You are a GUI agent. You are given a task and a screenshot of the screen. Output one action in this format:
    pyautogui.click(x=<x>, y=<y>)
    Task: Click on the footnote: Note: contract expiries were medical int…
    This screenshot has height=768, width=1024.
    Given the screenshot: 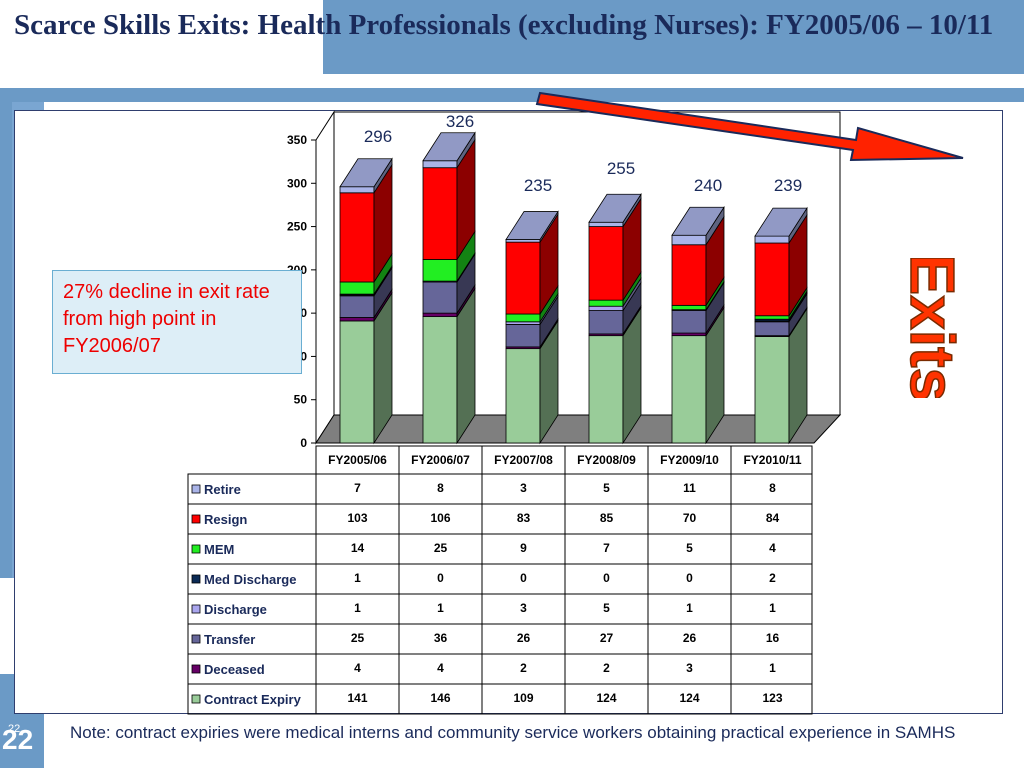 What is the action you would take?
    pyautogui.click(x=513, y=732)
    